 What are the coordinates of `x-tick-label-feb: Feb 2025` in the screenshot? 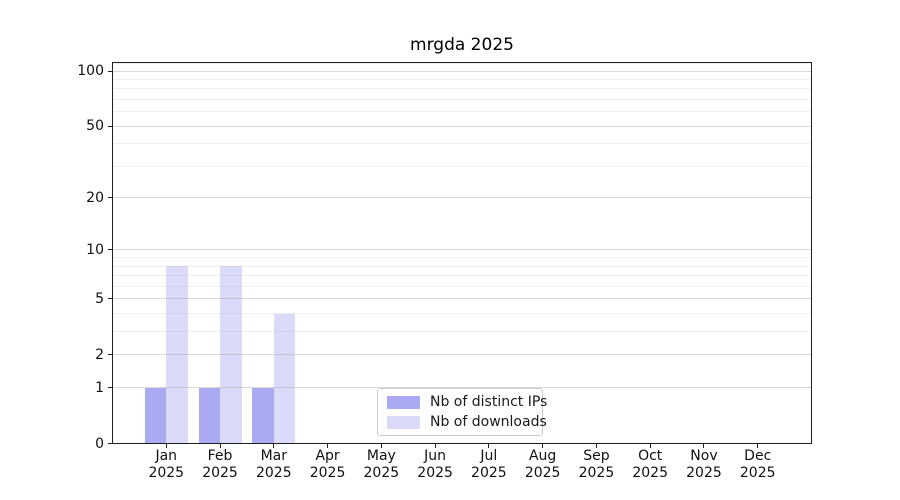 It's located at (220, 465).